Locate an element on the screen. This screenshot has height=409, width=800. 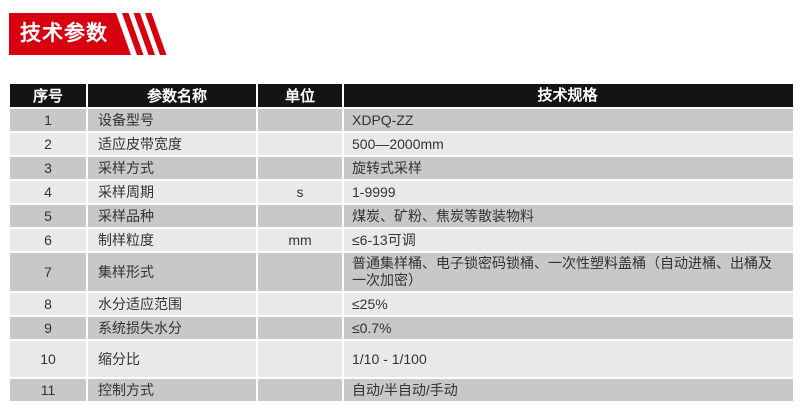
spec-cell: 普通集样桶、电子锁密码锁桶、一次性塑料盖桶（自动进桶、出桶及一次加密） is located at coordinates (568, 272).